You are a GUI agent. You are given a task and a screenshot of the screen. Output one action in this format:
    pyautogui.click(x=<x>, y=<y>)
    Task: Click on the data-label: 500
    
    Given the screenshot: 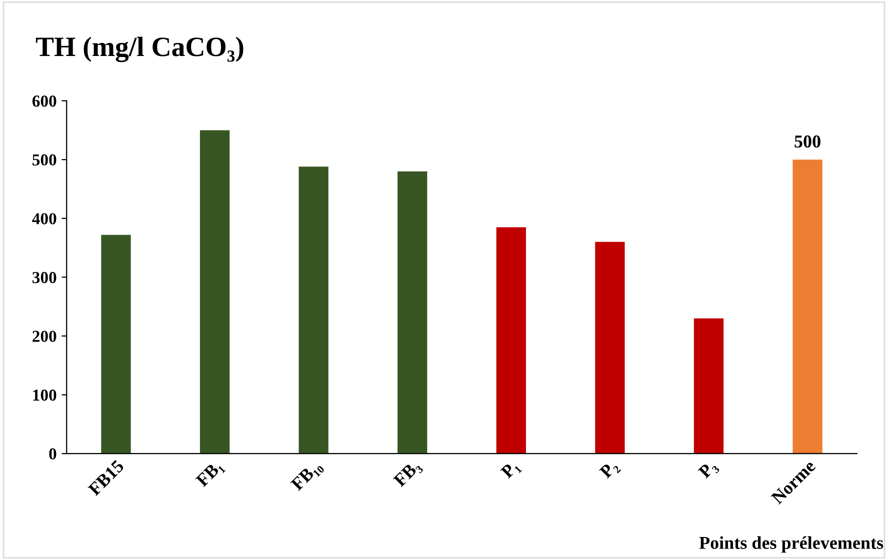 What is the action you would take?
    pyautogui.click(x=807, y=141)
    